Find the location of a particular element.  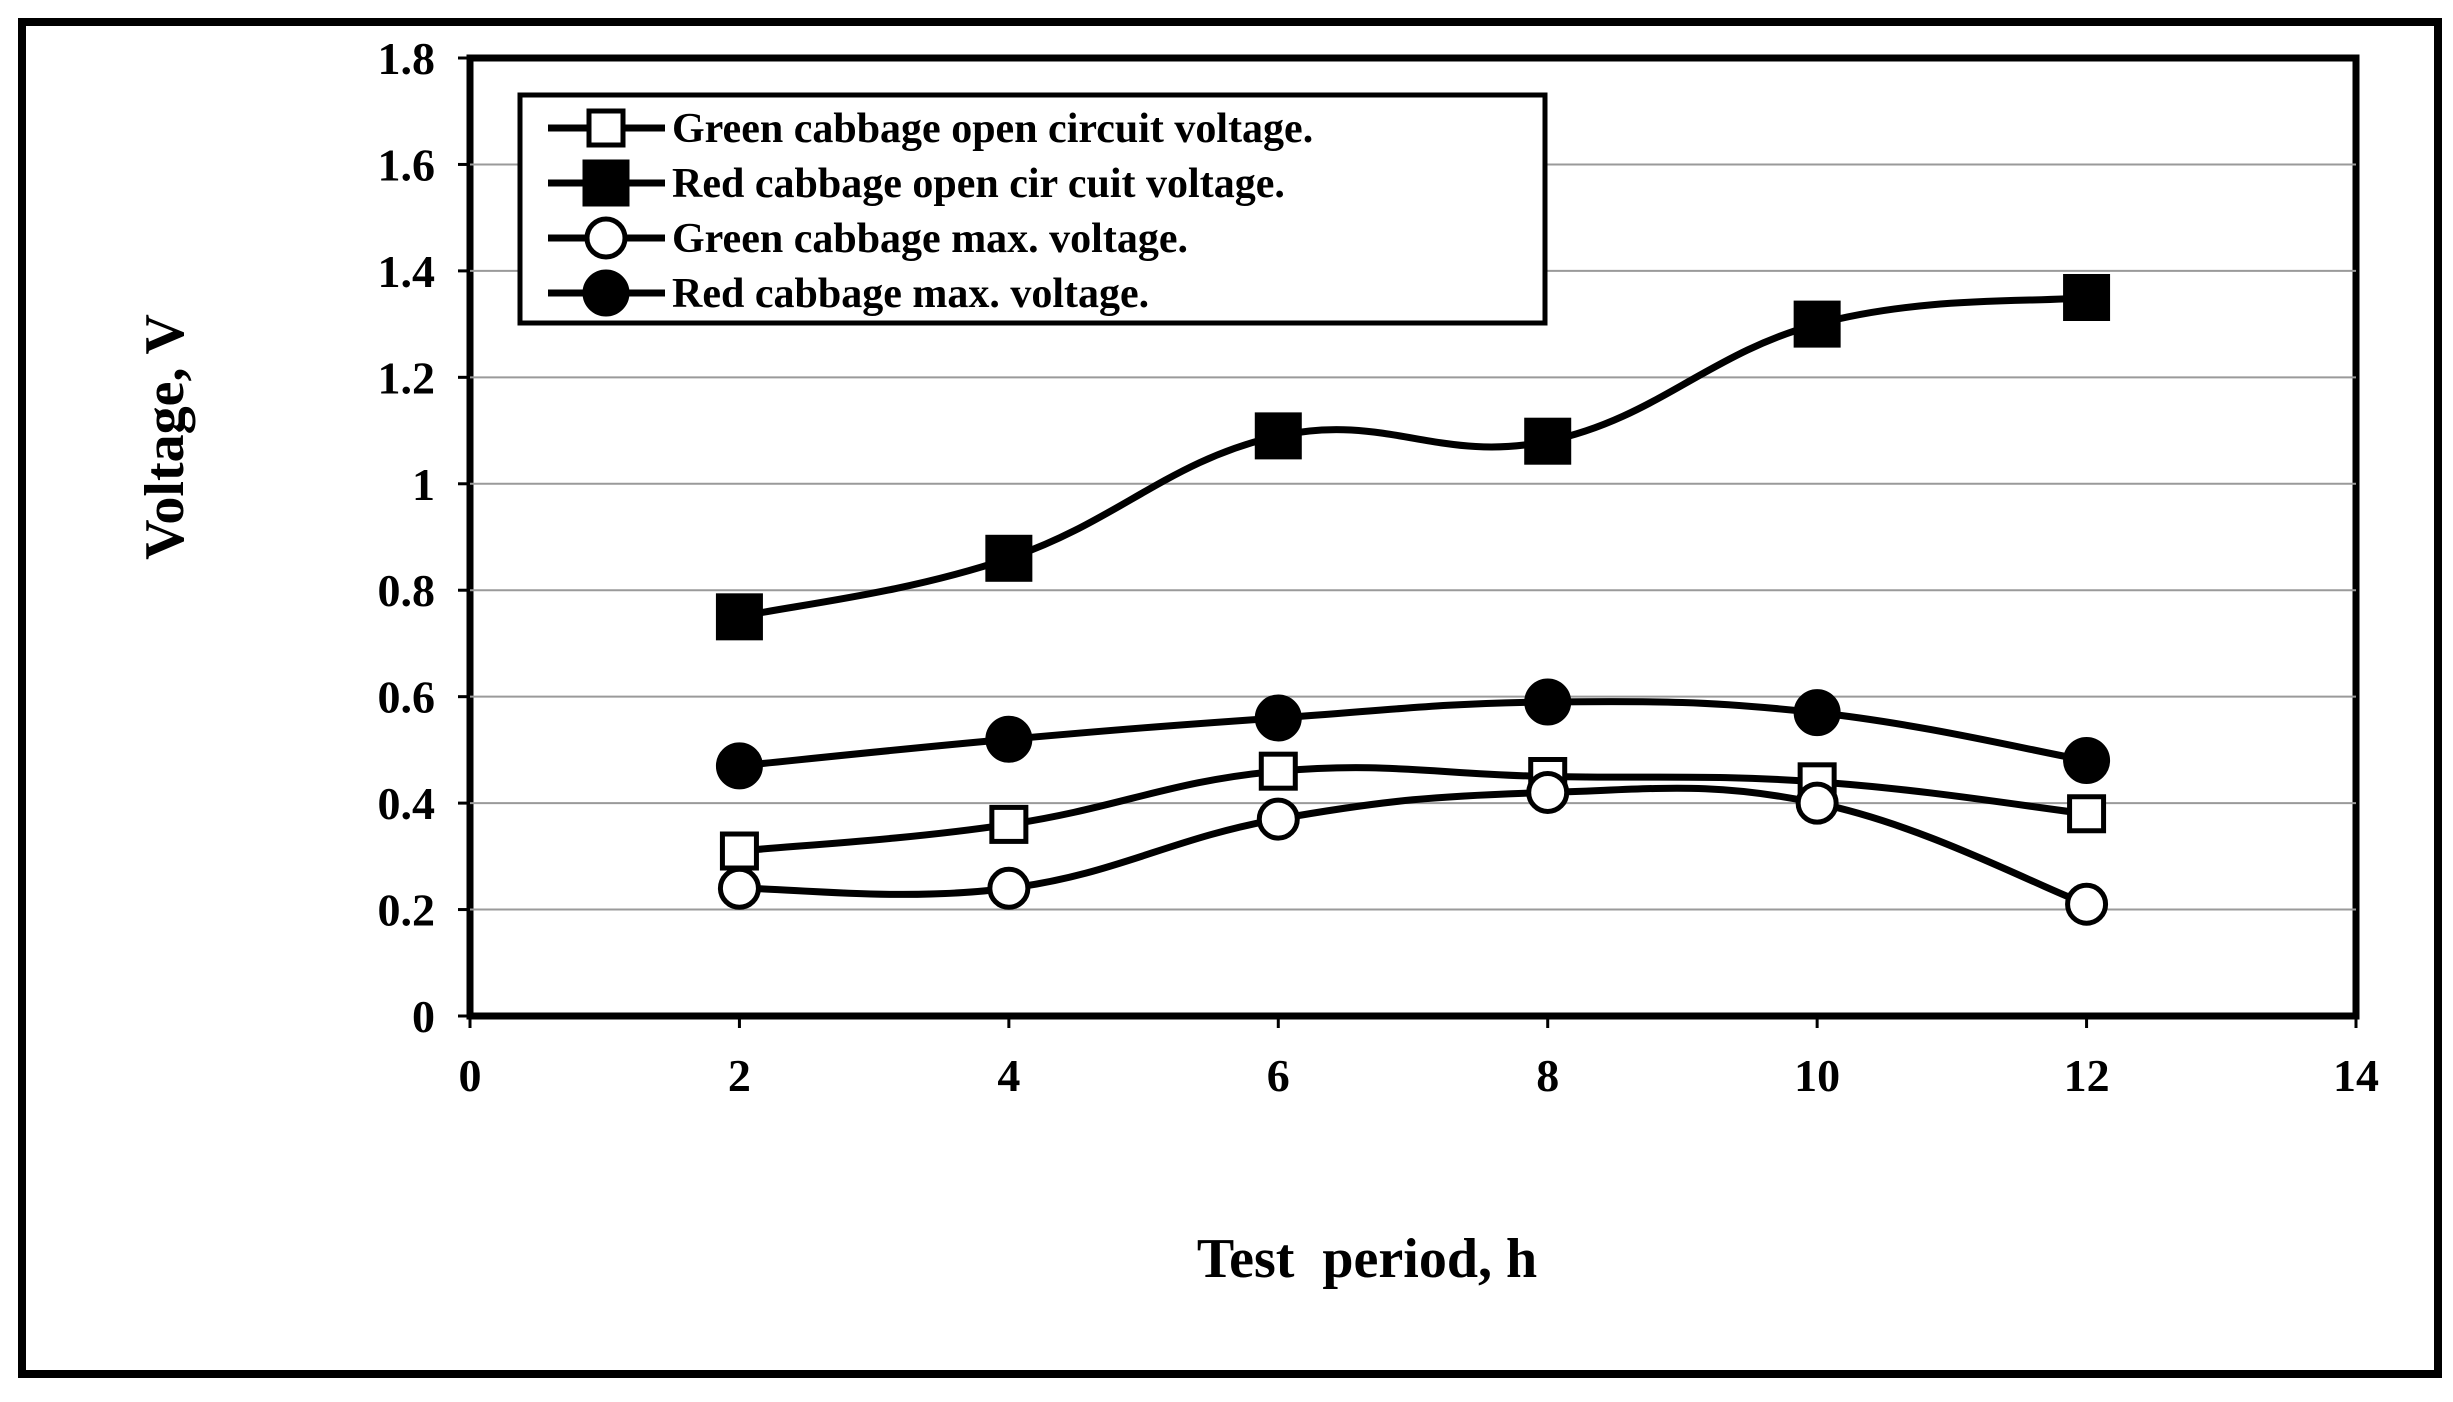

legend-entry: Green cabbage open circuit voltage. is located at coordinates (930, 129).